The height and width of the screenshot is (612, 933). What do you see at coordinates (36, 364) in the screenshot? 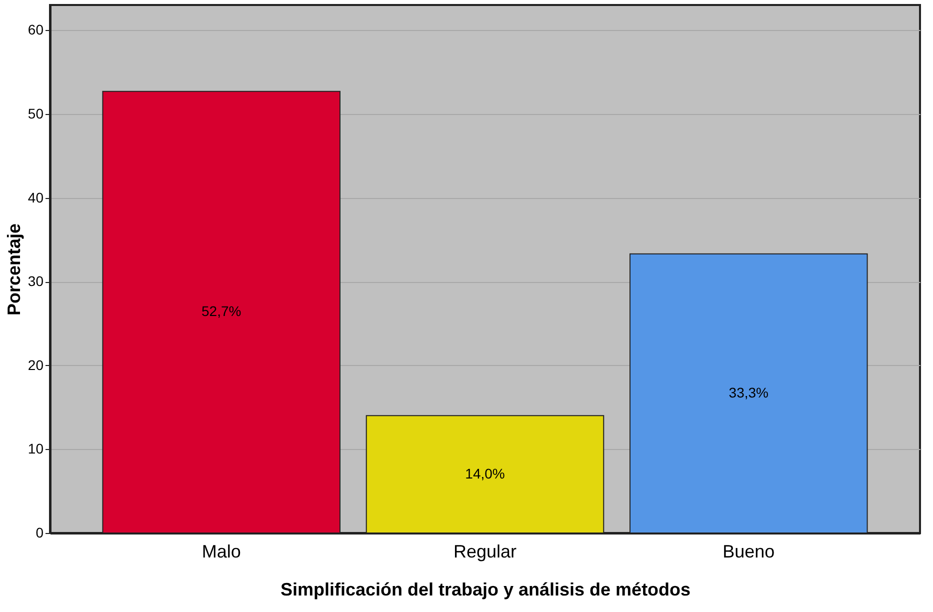
I see `y-tick-label: 20` at bounding box center [36, 364].